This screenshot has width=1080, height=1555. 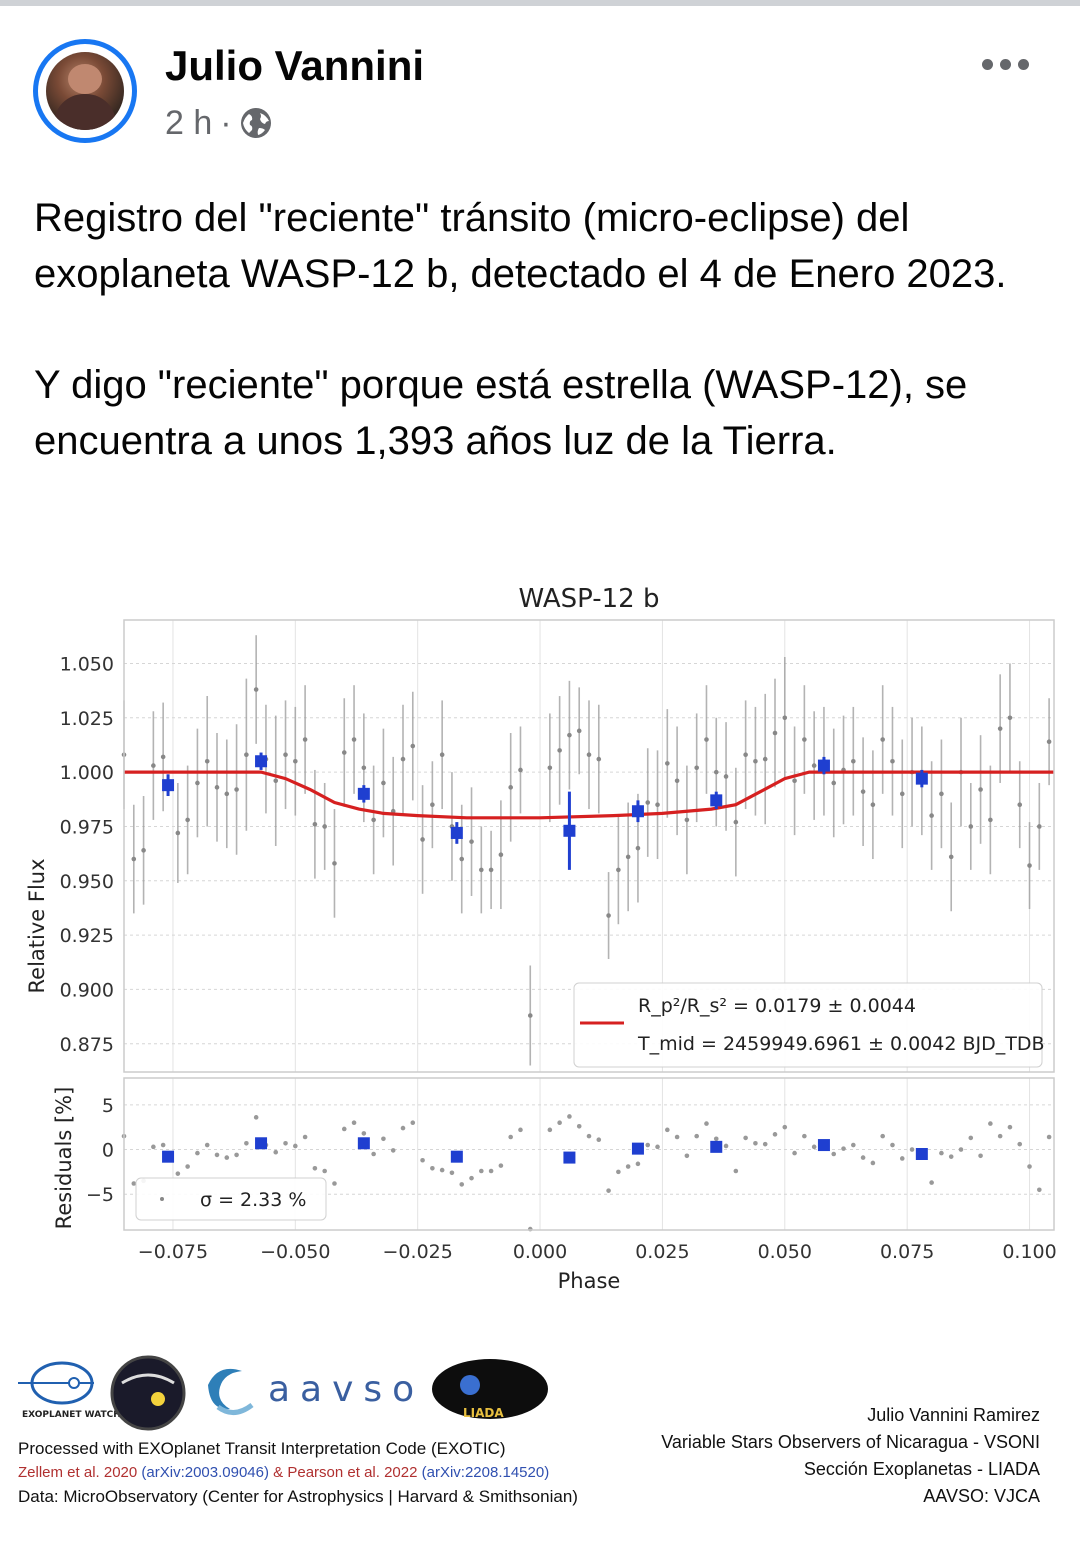 I want to click on credit-ref-b-link: (arXiv:2208.14520), so click(x=485, y=1472).